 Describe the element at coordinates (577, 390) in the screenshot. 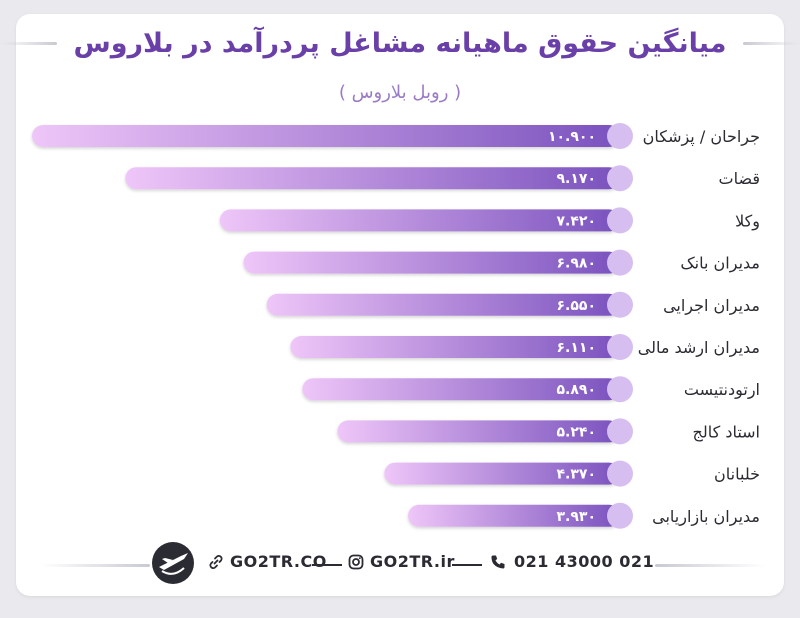

I see `bar-value-label: ۵.۸۹۰` at that location.